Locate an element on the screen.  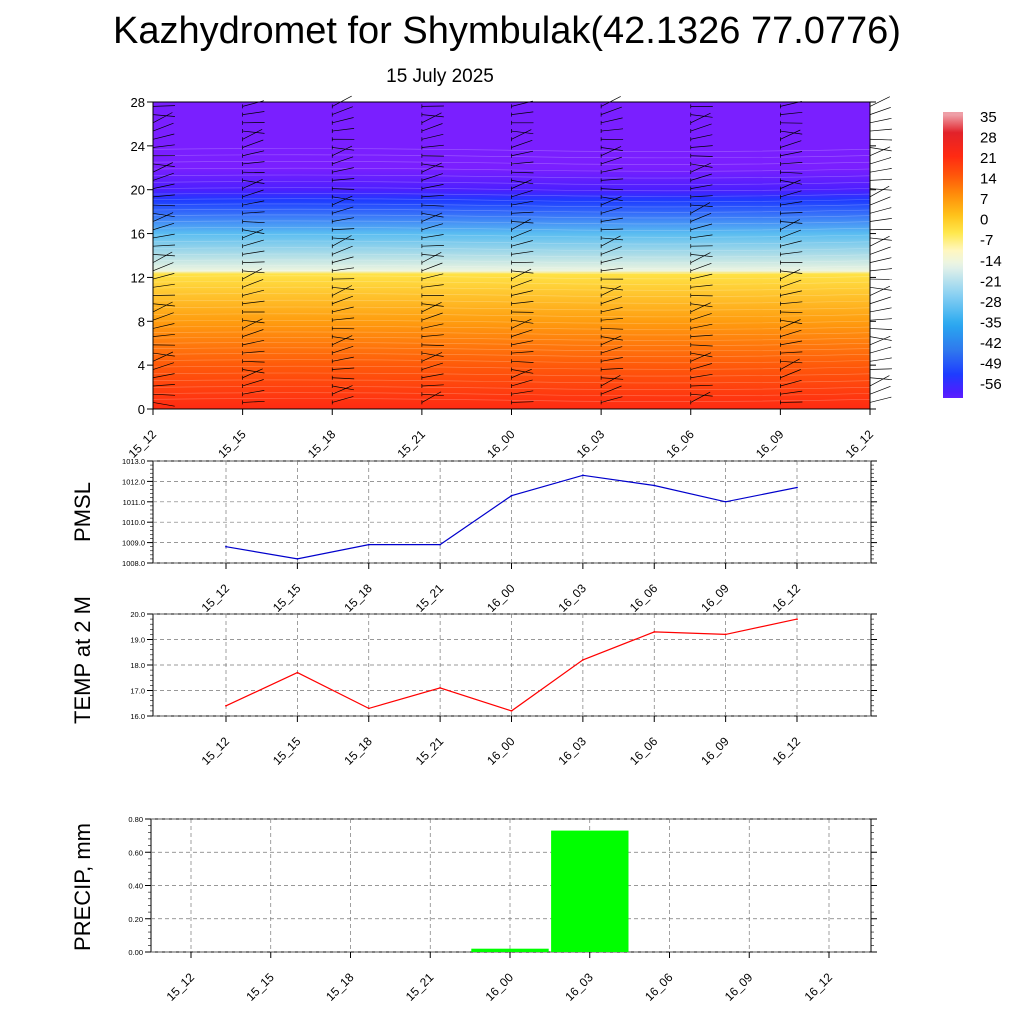
colorbar-label: -28 is located at coordinates (991, 302).